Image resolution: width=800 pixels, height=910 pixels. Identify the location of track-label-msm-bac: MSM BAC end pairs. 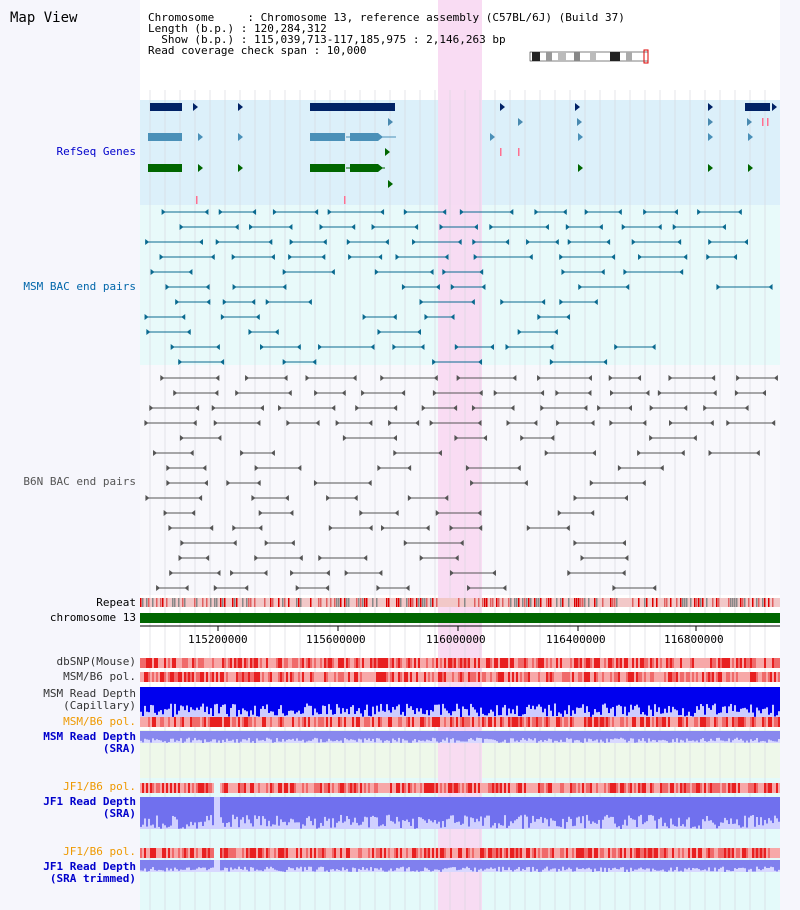
(79, 286).